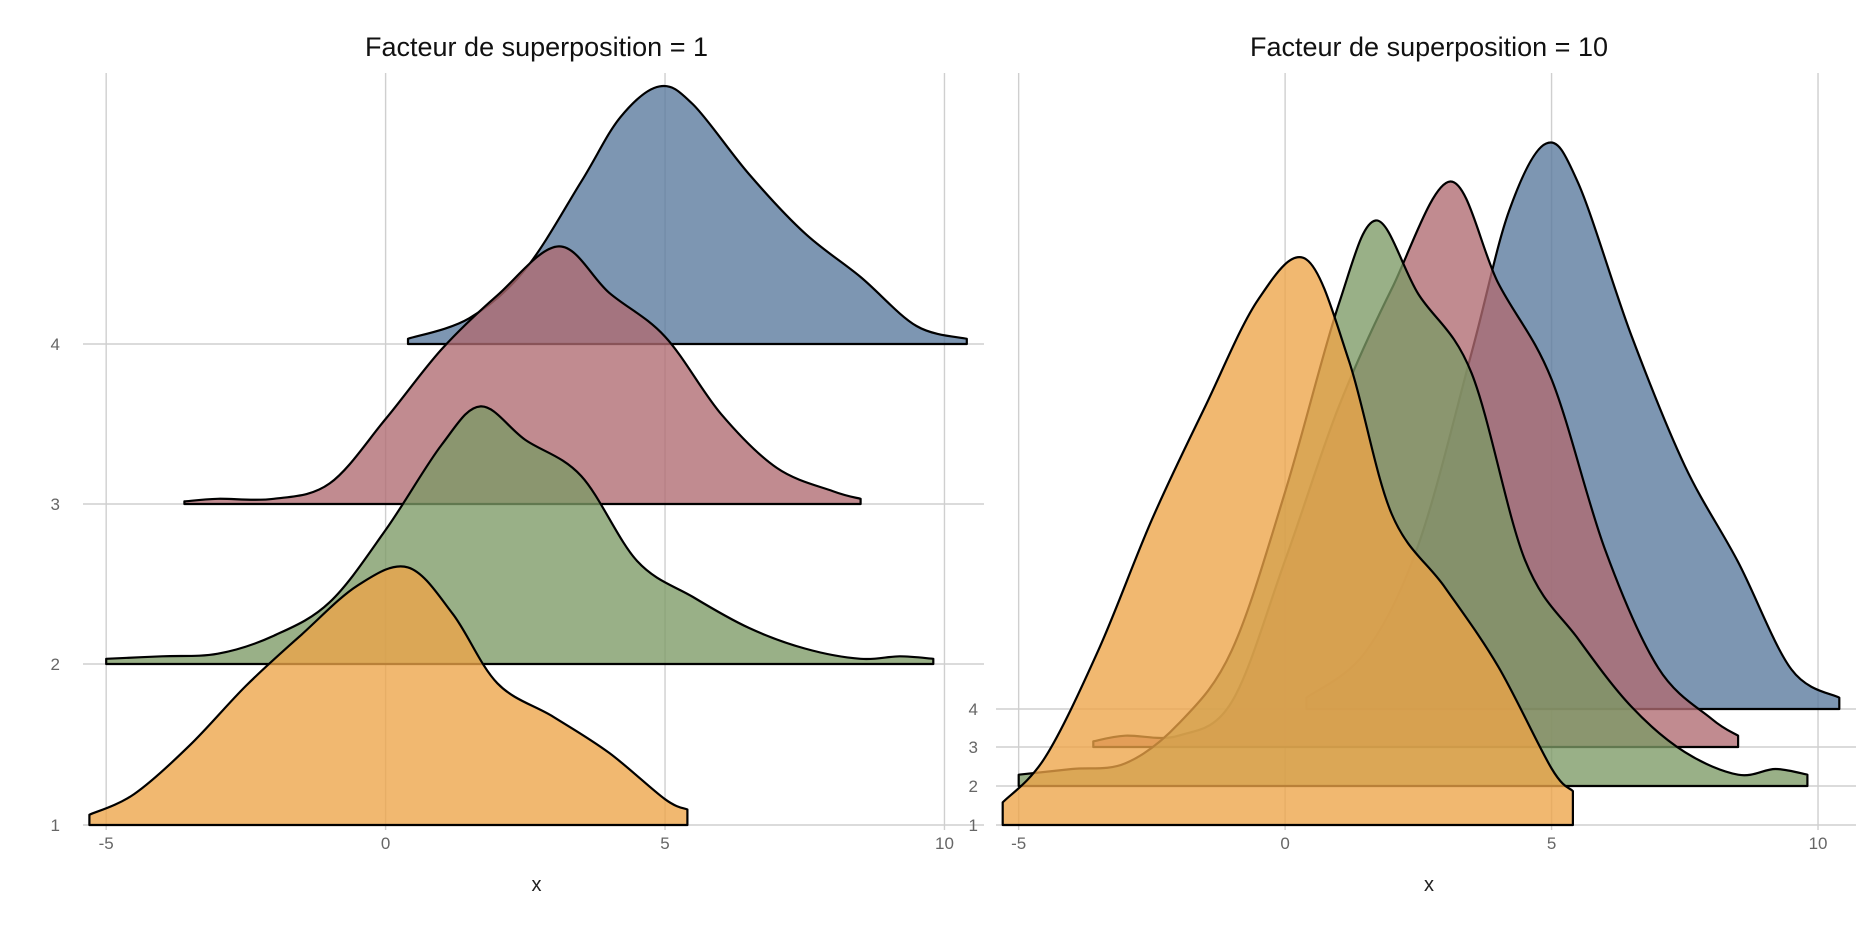 The height and width of the screenshot is (931, 1862). What do you see at coordinates (1398, 776) in the screenshot?
I see `tick-labels: -5 0 5 10 1 2 3 4` at bounding box center [1398, 776].